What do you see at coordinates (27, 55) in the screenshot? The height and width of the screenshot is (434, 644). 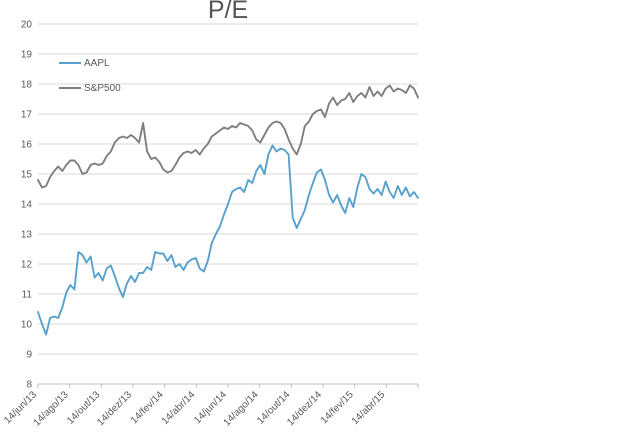 I see `y-tick-label-19: 19` at bounding box center [27, 55].